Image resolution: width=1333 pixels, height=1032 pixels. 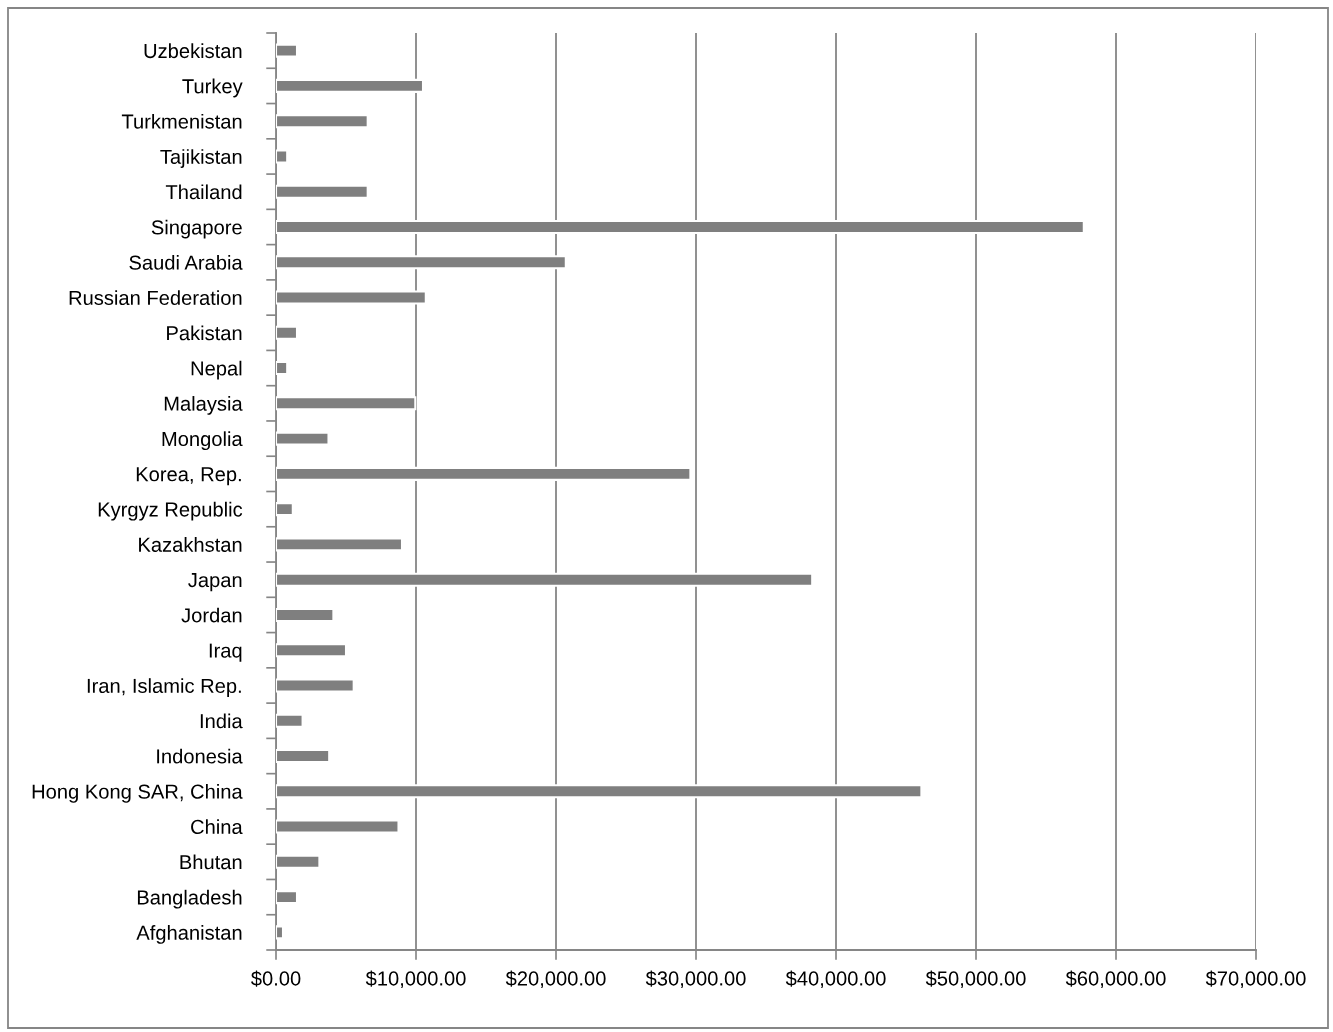 What do you see at coordinates (202, 441) in the screenshot?
I see `y-tick-label: Mongolia` at bounding box center [202, 441].